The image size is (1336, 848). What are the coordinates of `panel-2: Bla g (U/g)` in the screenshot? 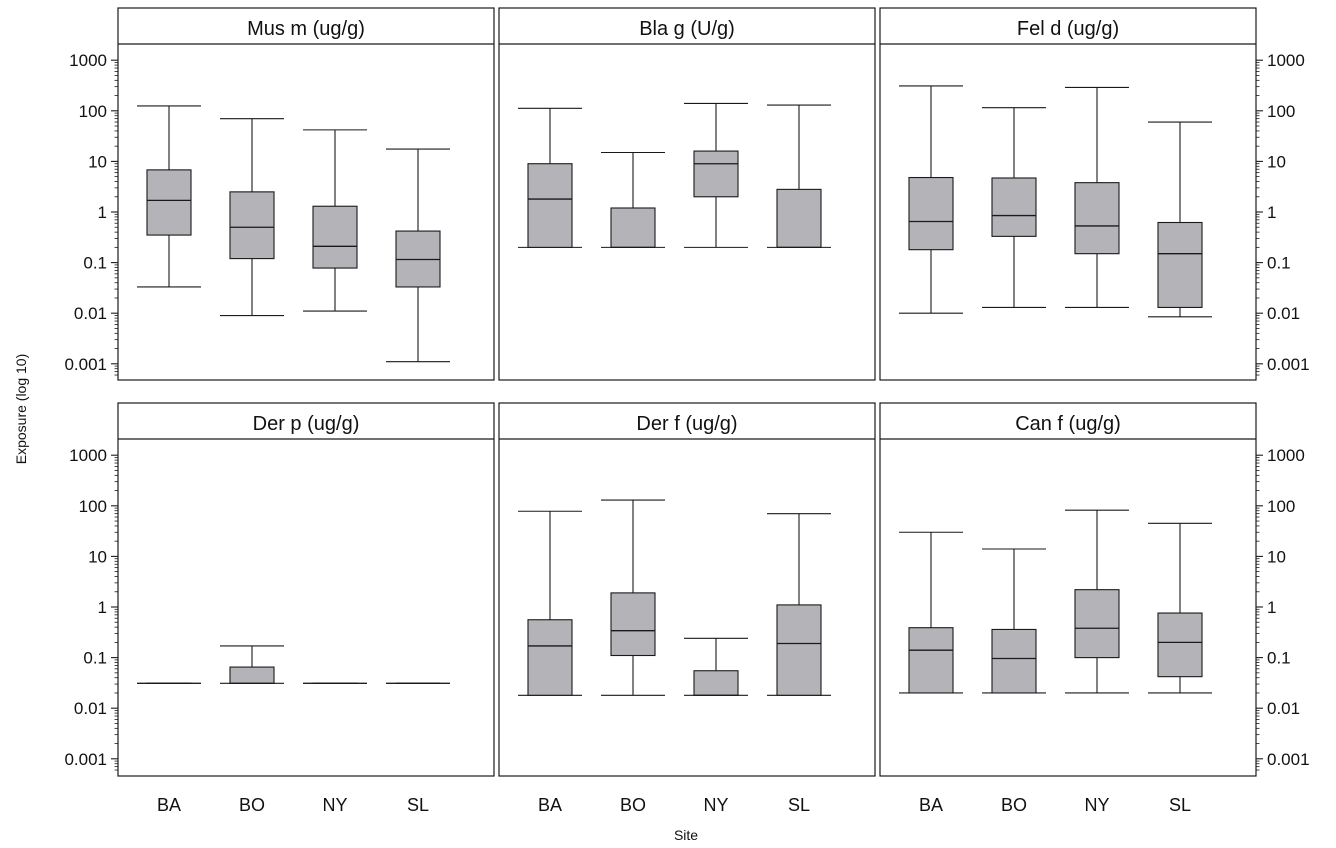 It's located at (687, 194).